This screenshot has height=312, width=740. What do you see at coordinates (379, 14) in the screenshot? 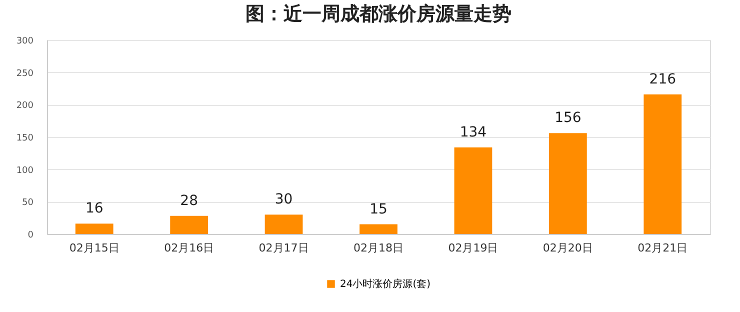
I see `chart-title: 图：近一周成都涨价房源量走势` at bounding box center [379, 14].